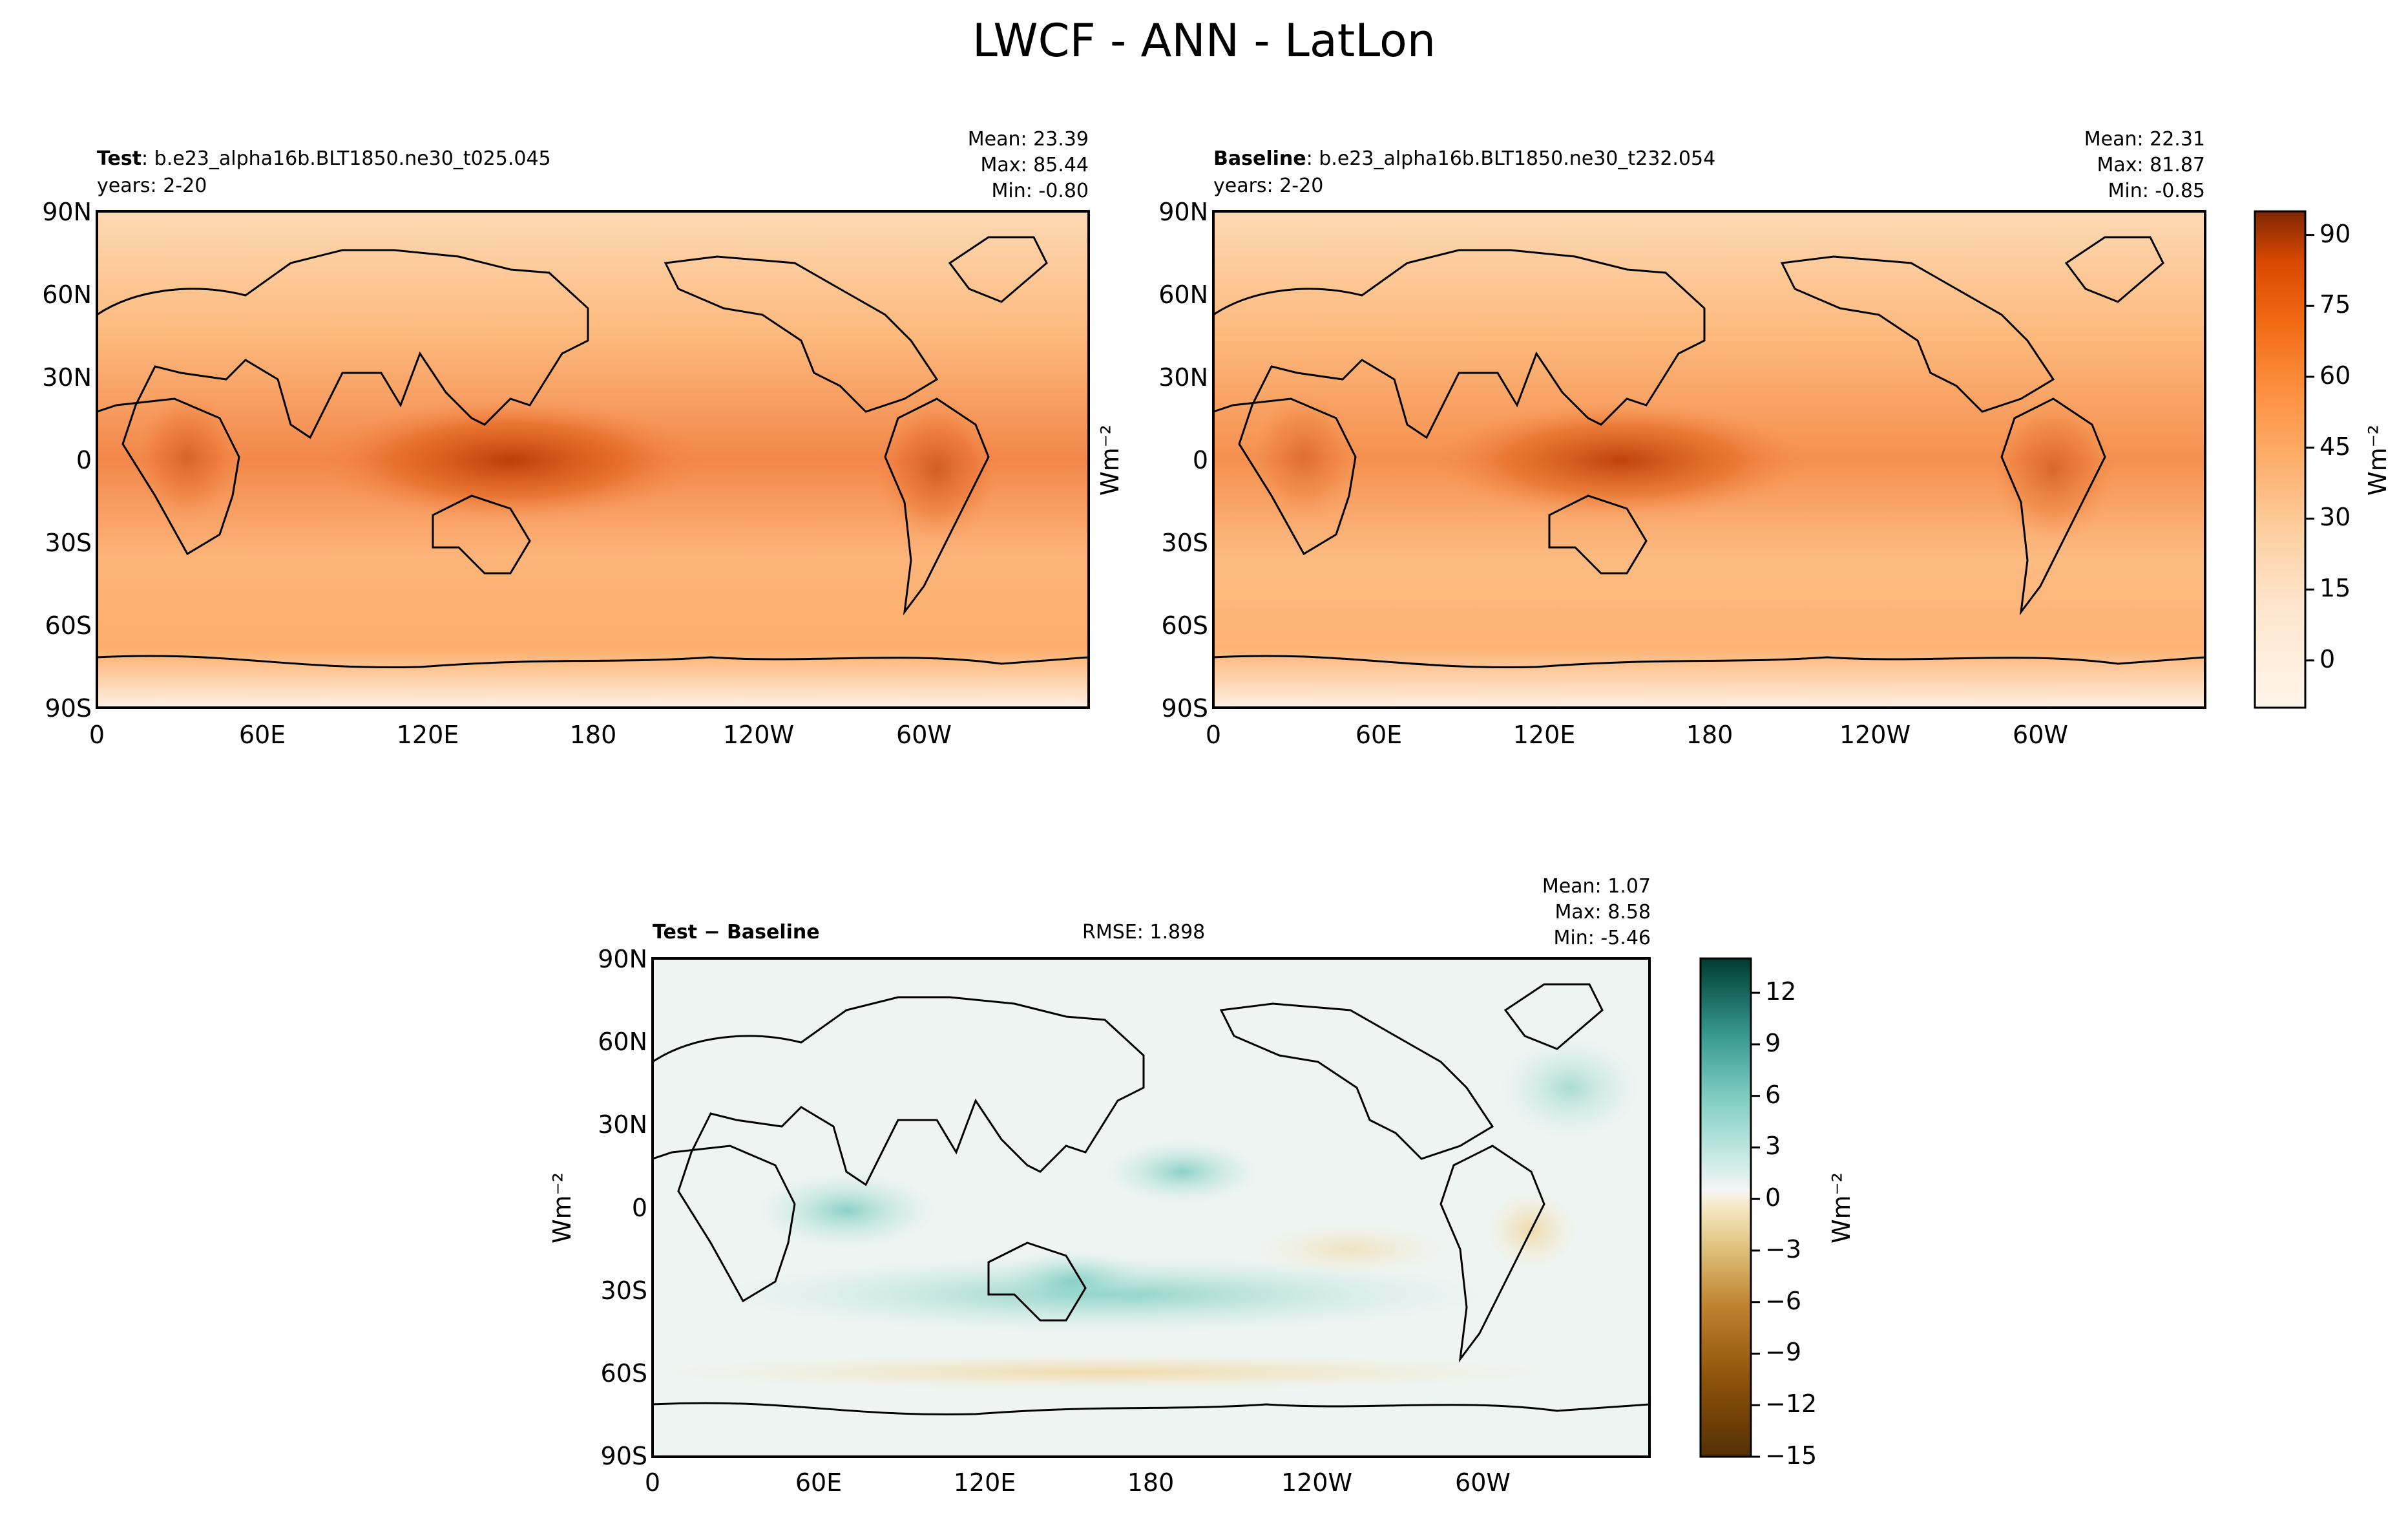  Describe the element at coordinates (2144, 139) in the screenshot. I see `baseline-mean: Mean: 22.31` at that location.